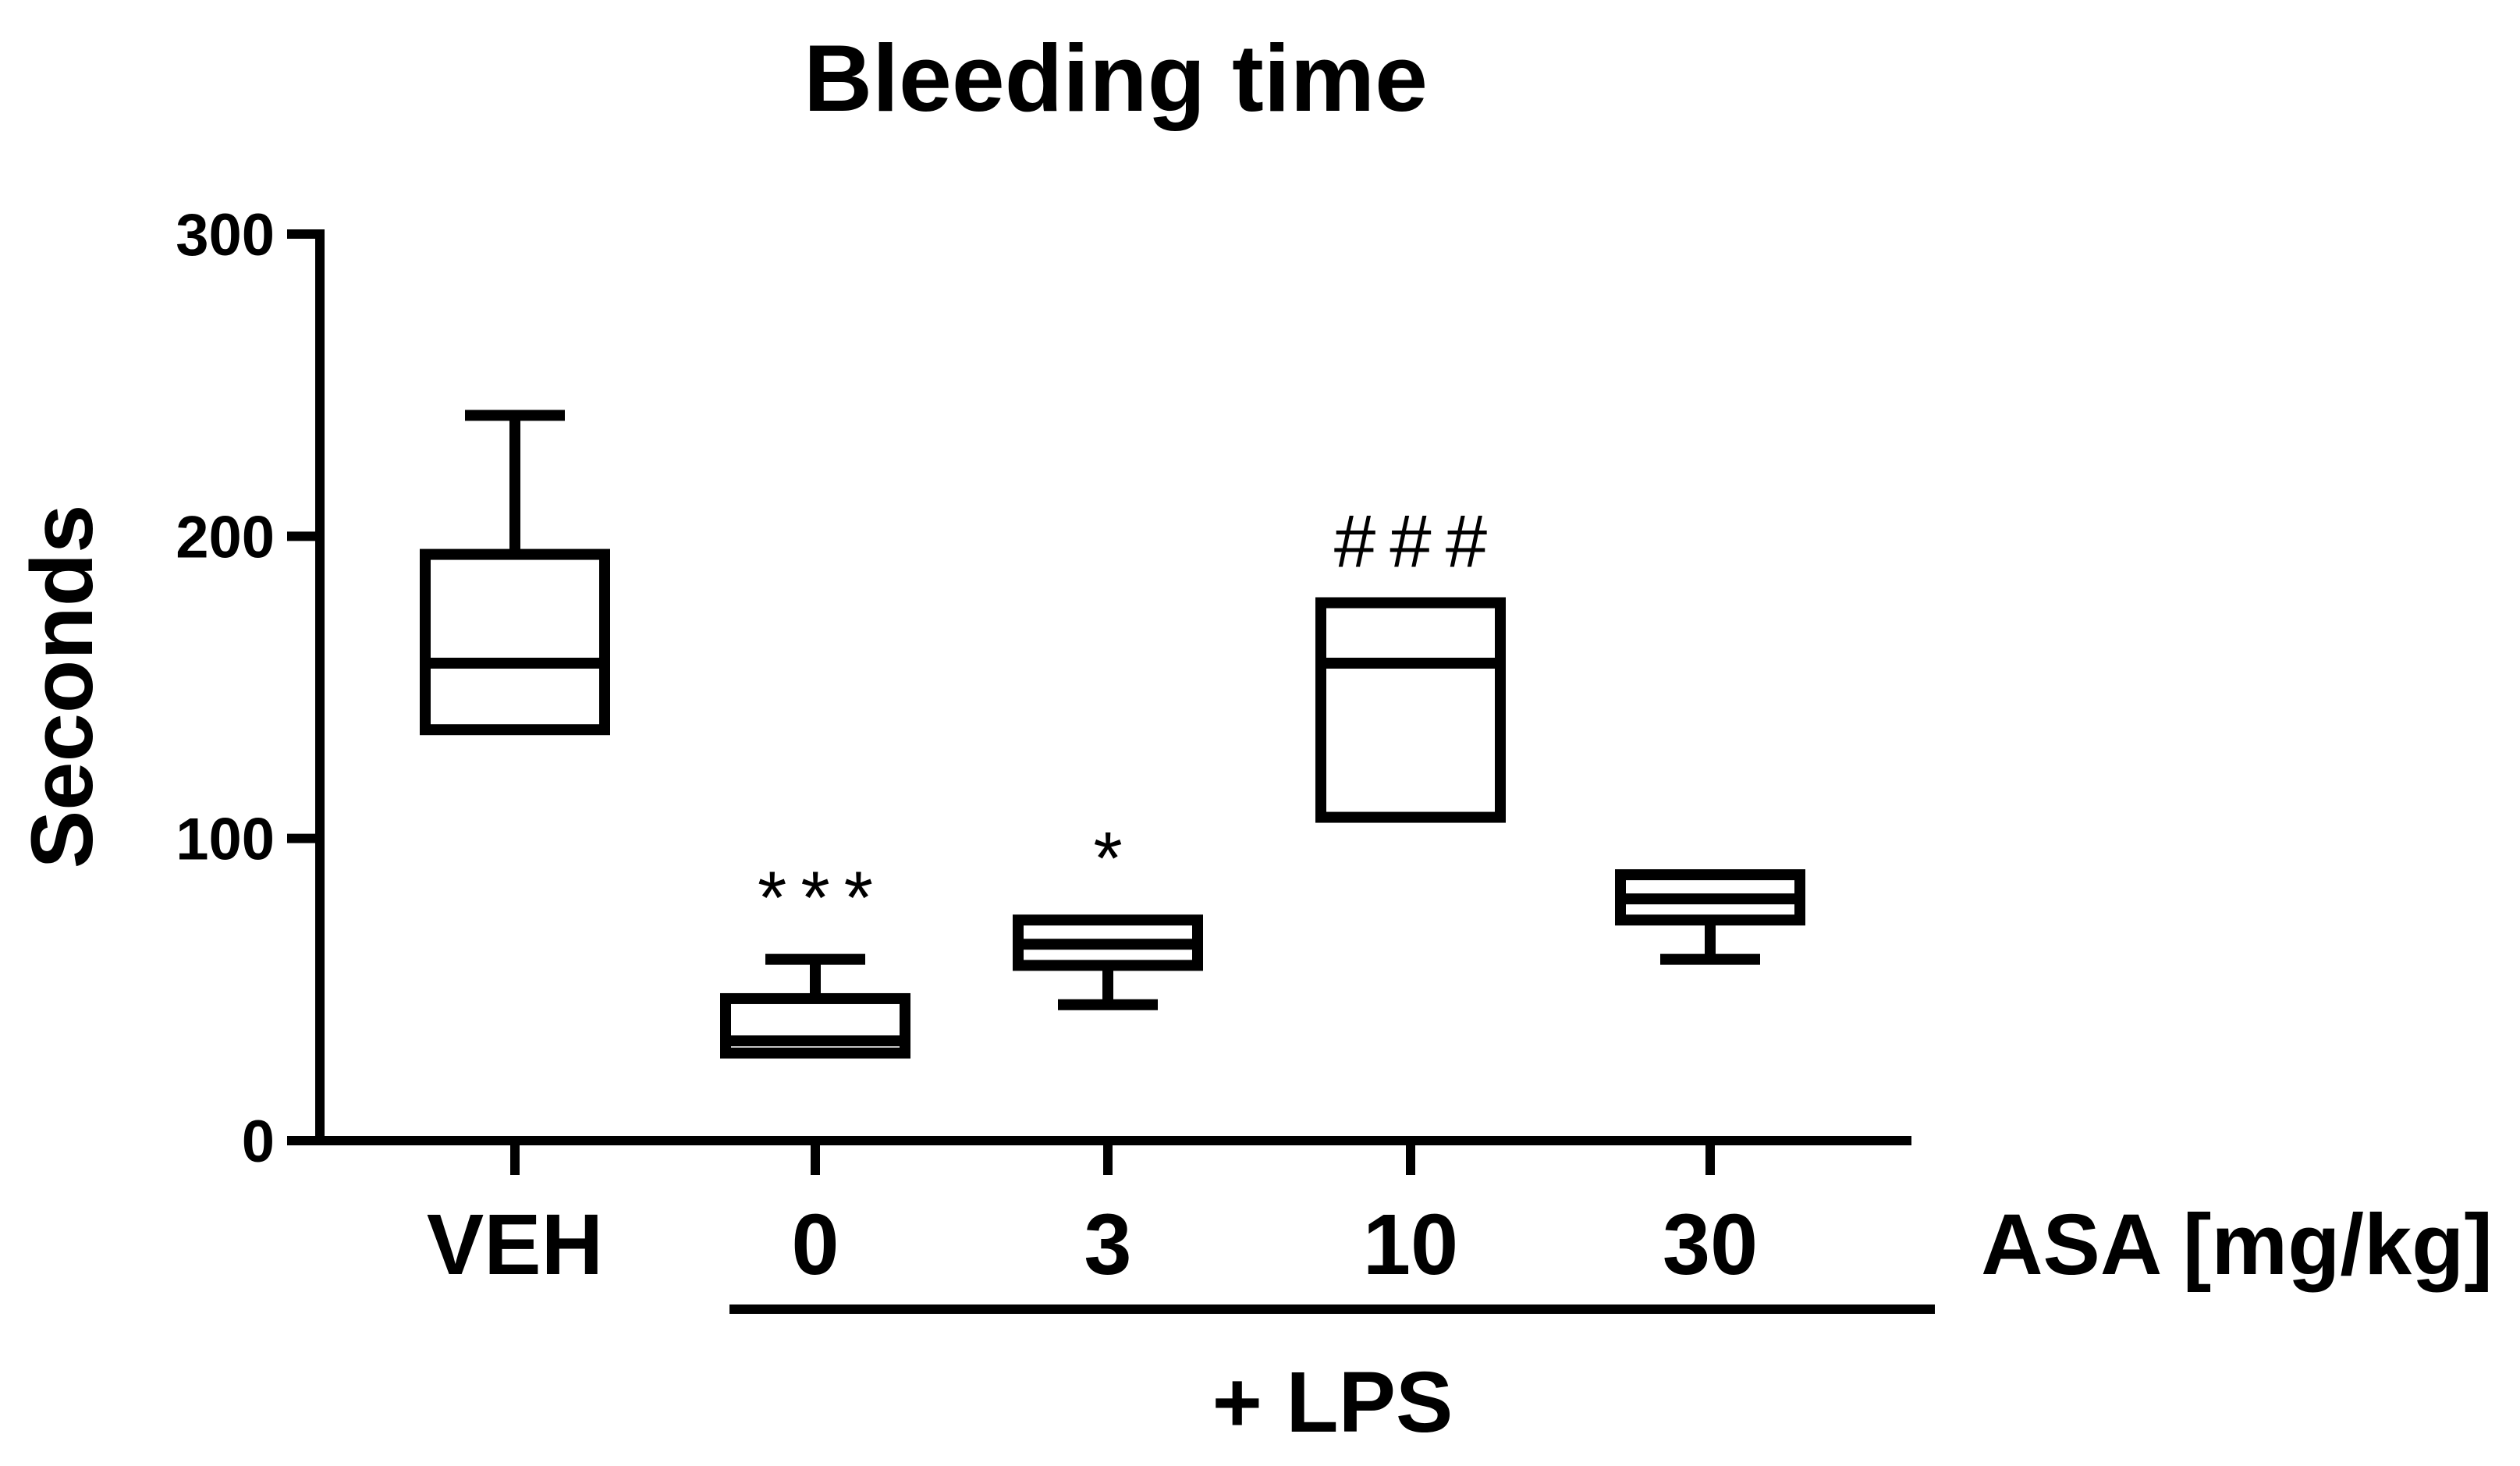 This screenshot has height=1466, width=2520. Describe the element at coordinates (1410, 1245) in the screenshot. I see `x-tick-label: 10` at that location.